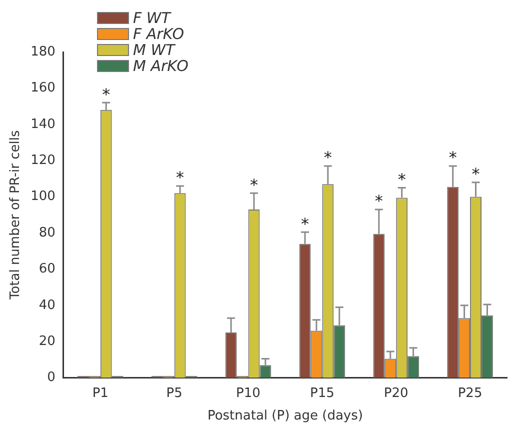 This screenshot has width=515, height=432. What do you see at coordinates (51, 378) in the screenshot?
I see `y-tick-label: 0` at bounding box center [51, 378].